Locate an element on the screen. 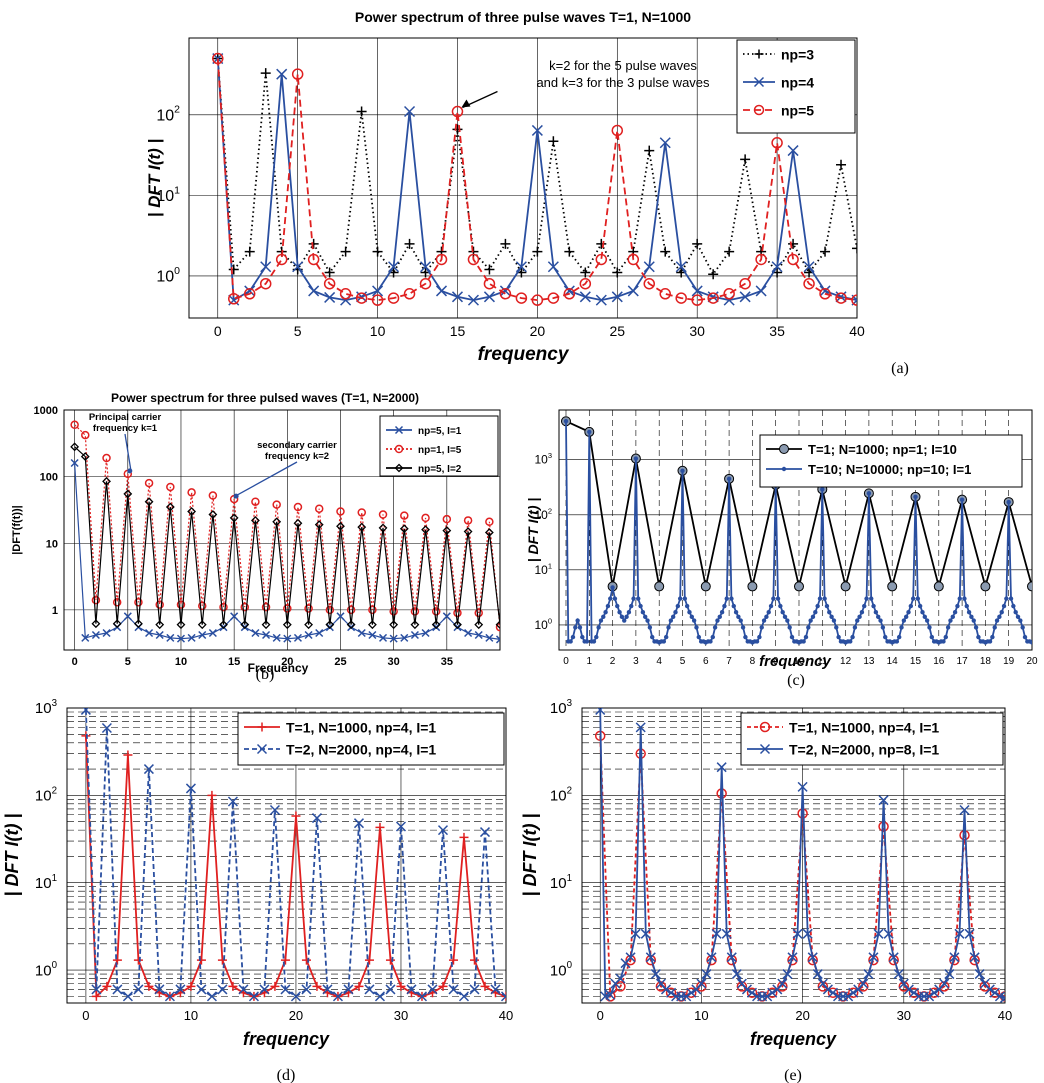  series-line is located at coordinates (536, 180).